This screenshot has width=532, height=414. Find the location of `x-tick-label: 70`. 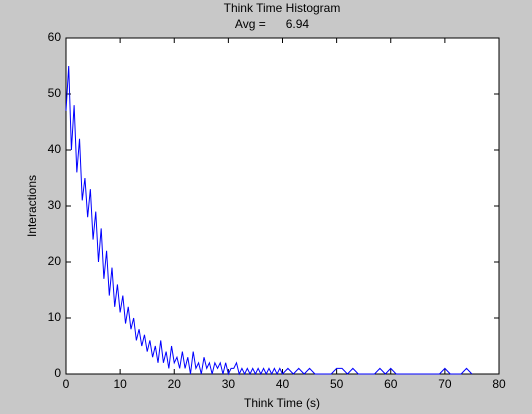

x-tick-label: 70 is located at coordinates (445, 384).